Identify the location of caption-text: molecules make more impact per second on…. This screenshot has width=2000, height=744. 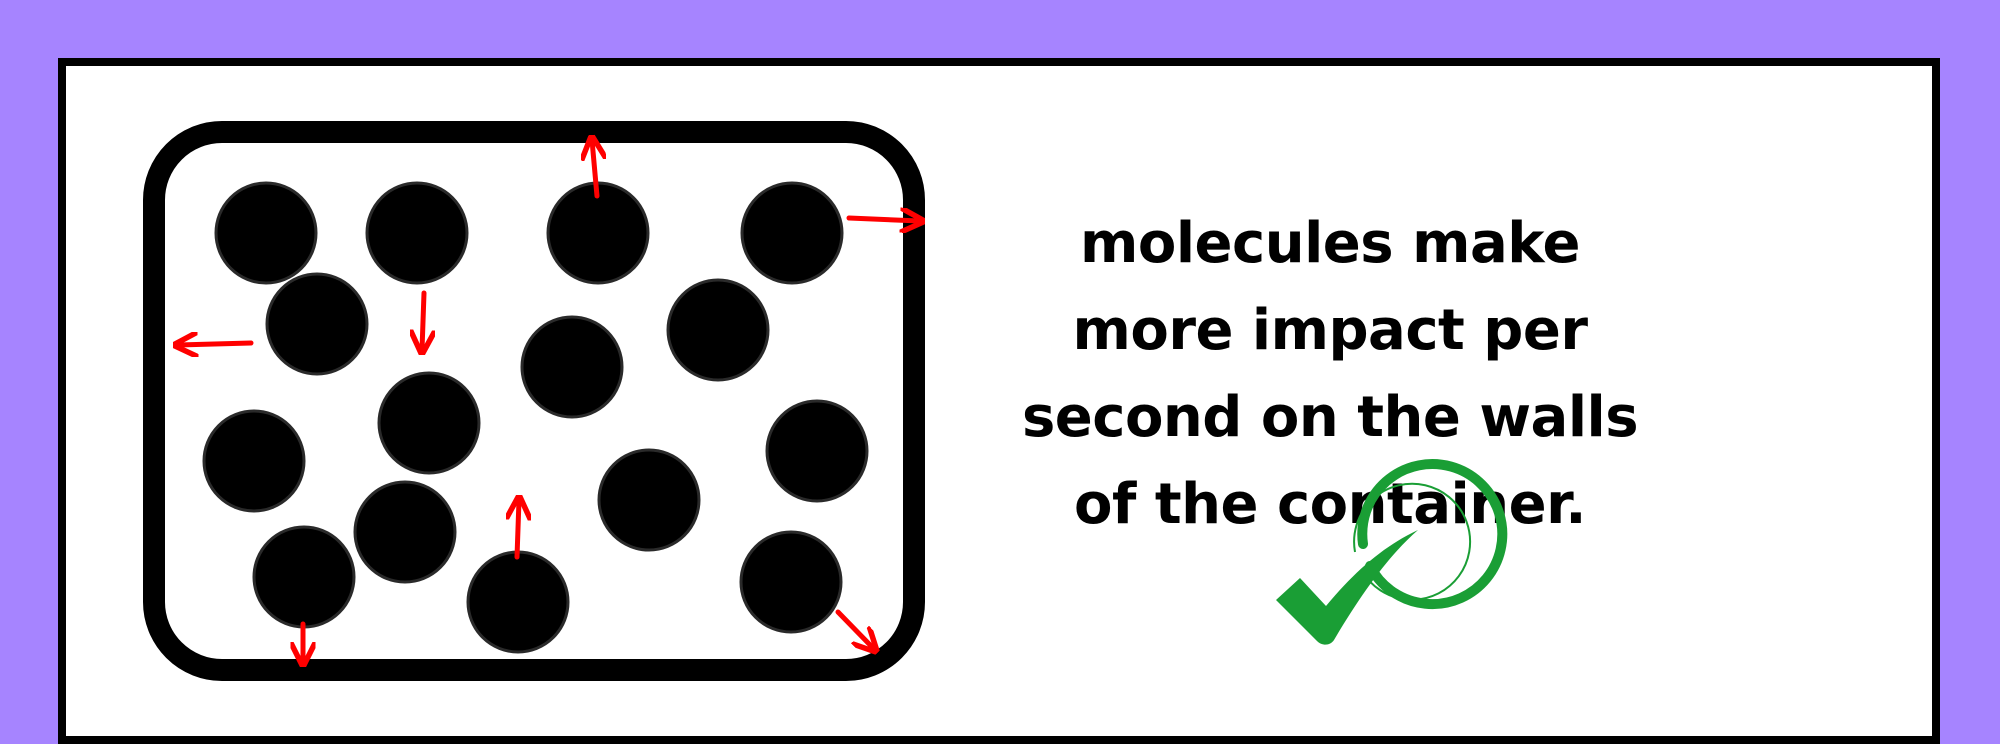
(1330, 374).